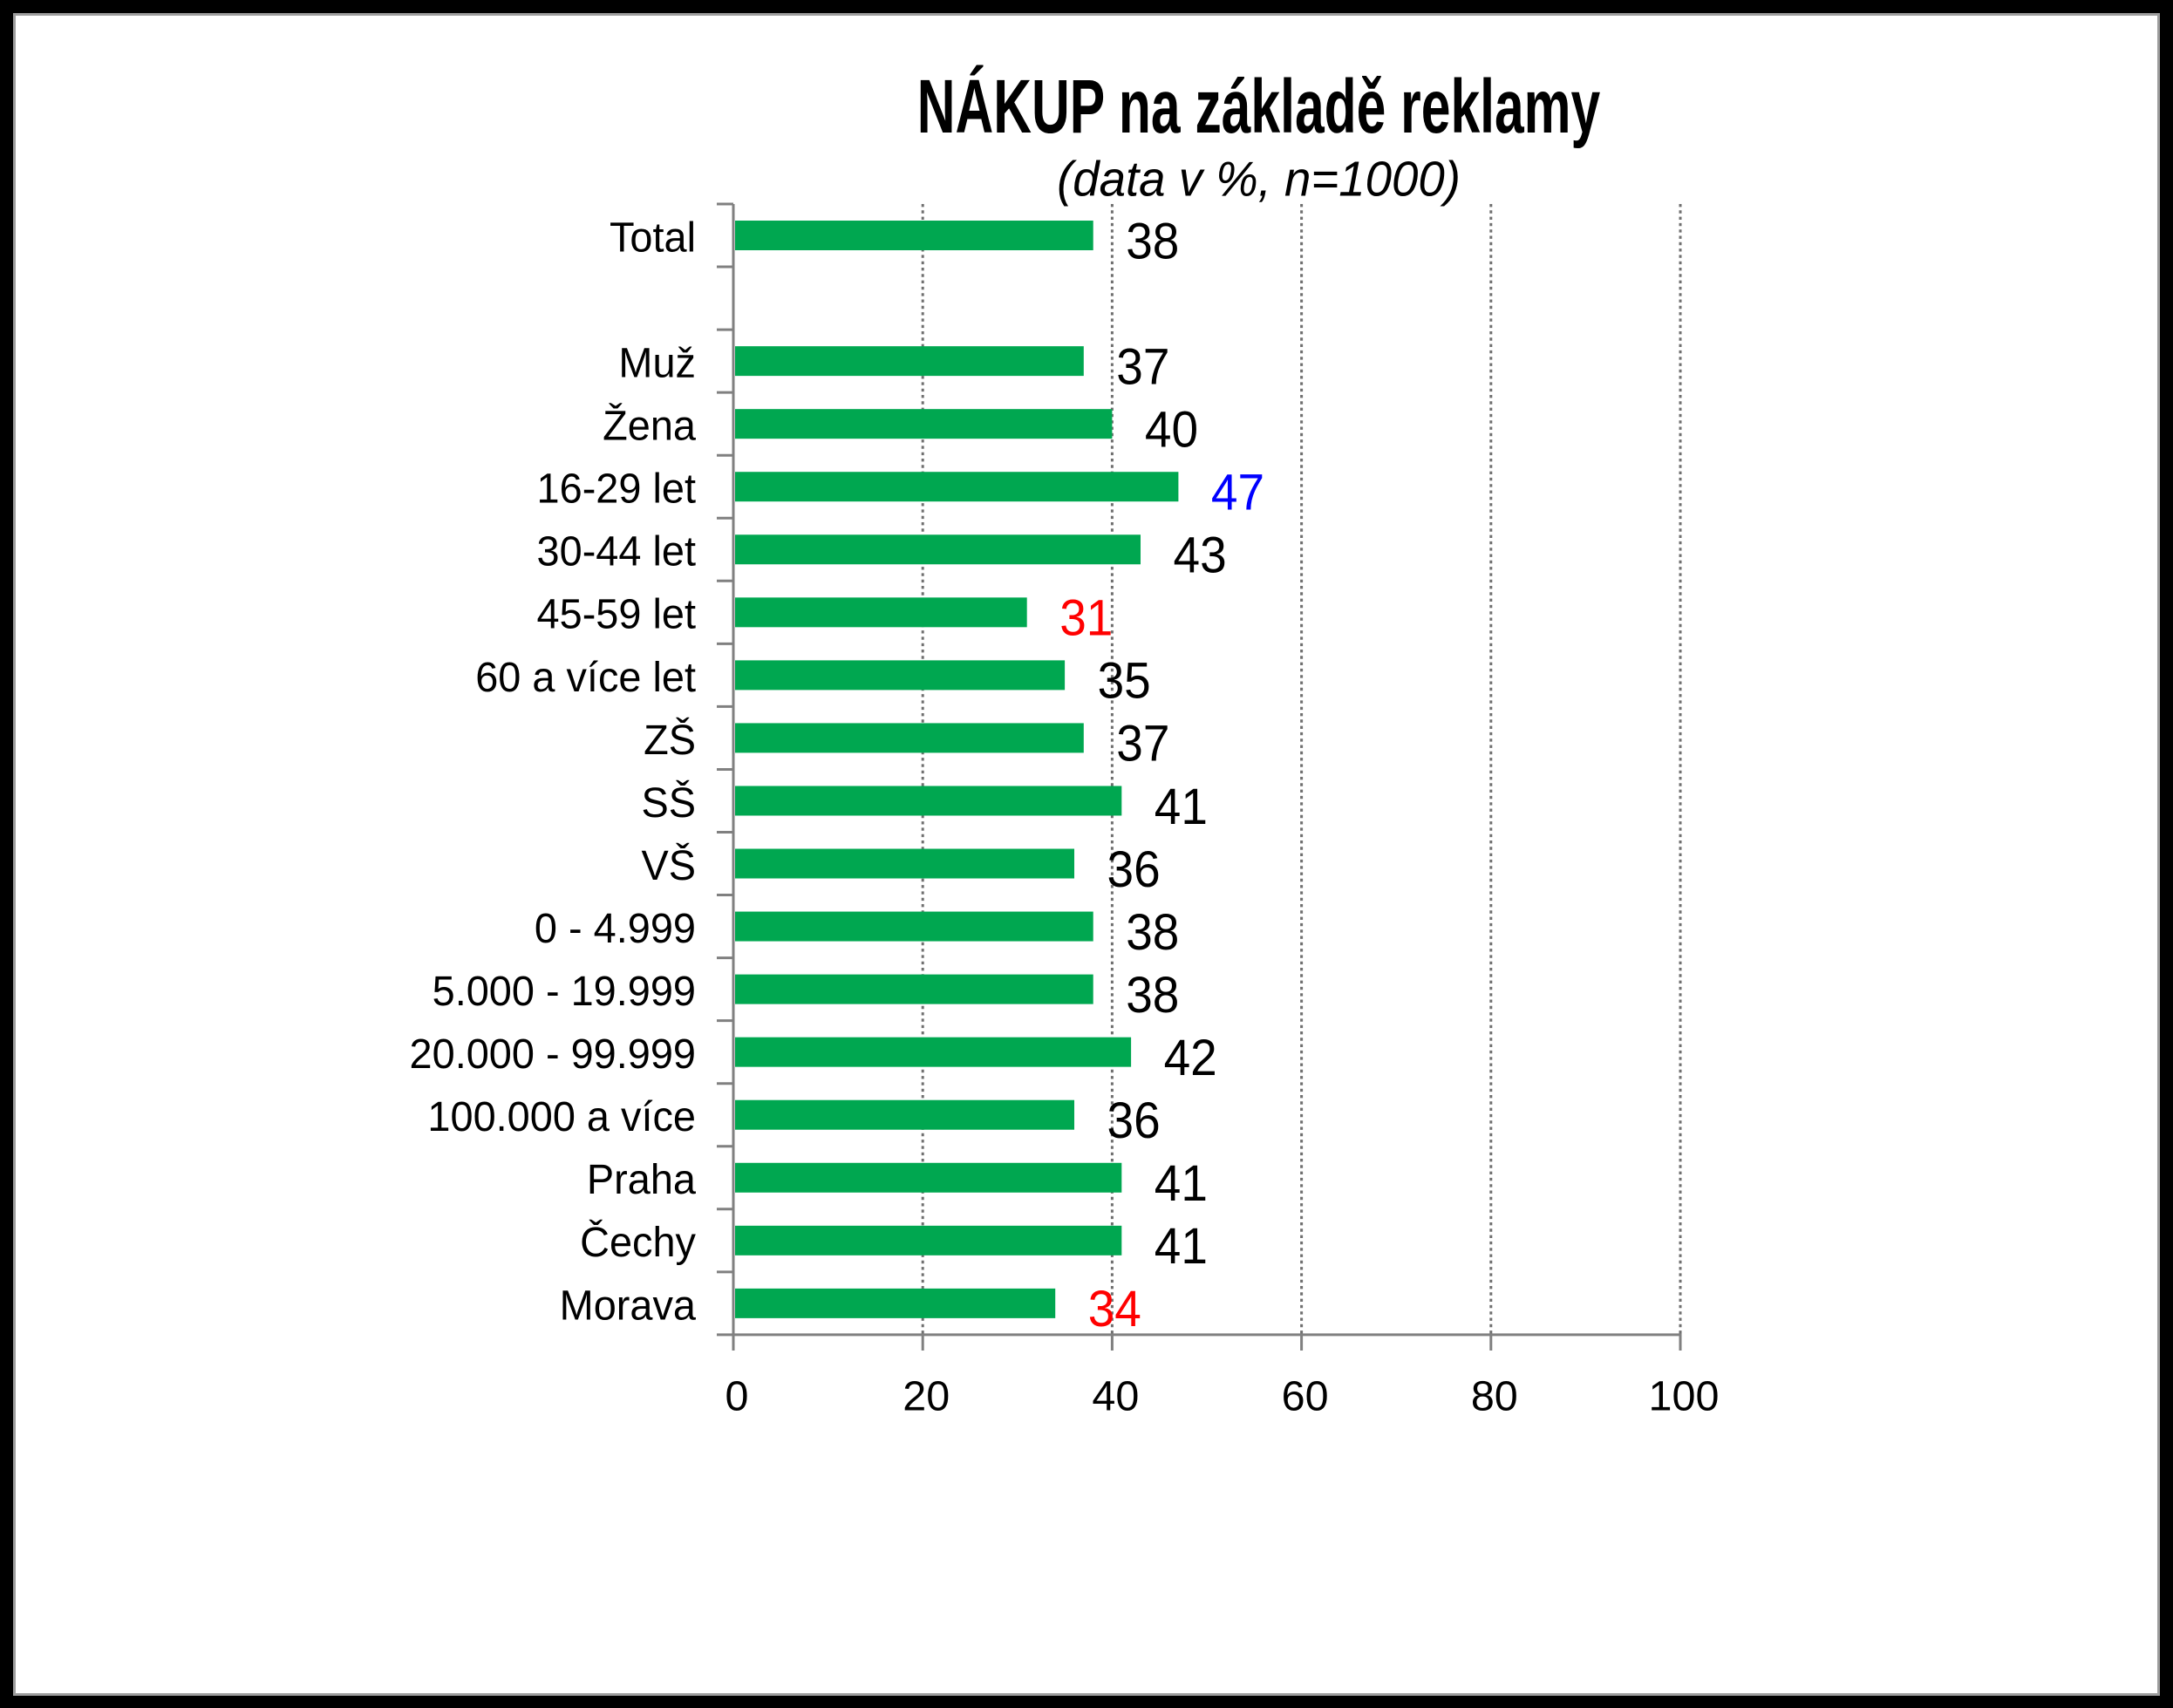 This screenshot has width=2173, height=1708. What do you see at coordinates (638, 1243) in the screenshot?
I see `svg-text: Čechy` at bounding box center [638, 1243].